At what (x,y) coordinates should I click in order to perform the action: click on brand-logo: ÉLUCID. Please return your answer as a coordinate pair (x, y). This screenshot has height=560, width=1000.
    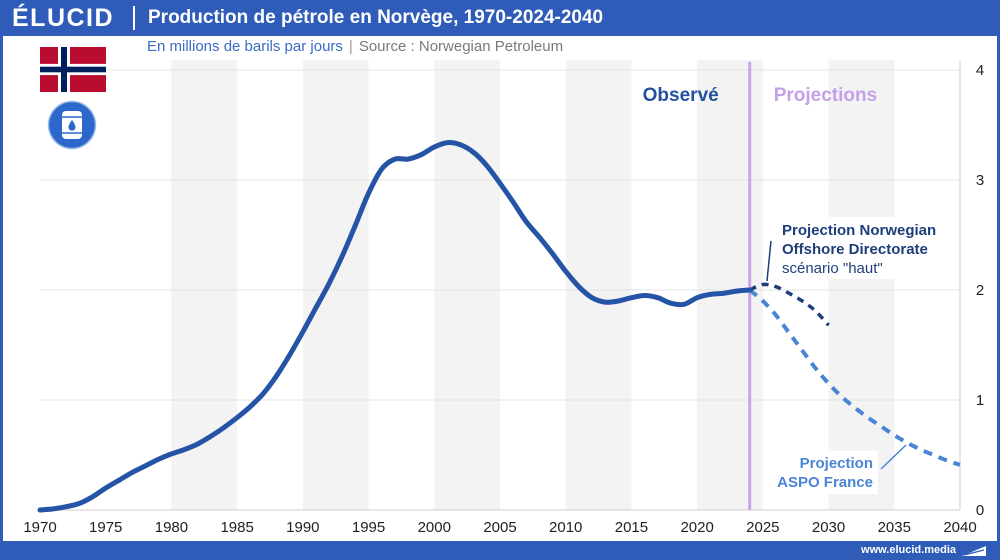
    Looking at the image, I should click on (63, 18).